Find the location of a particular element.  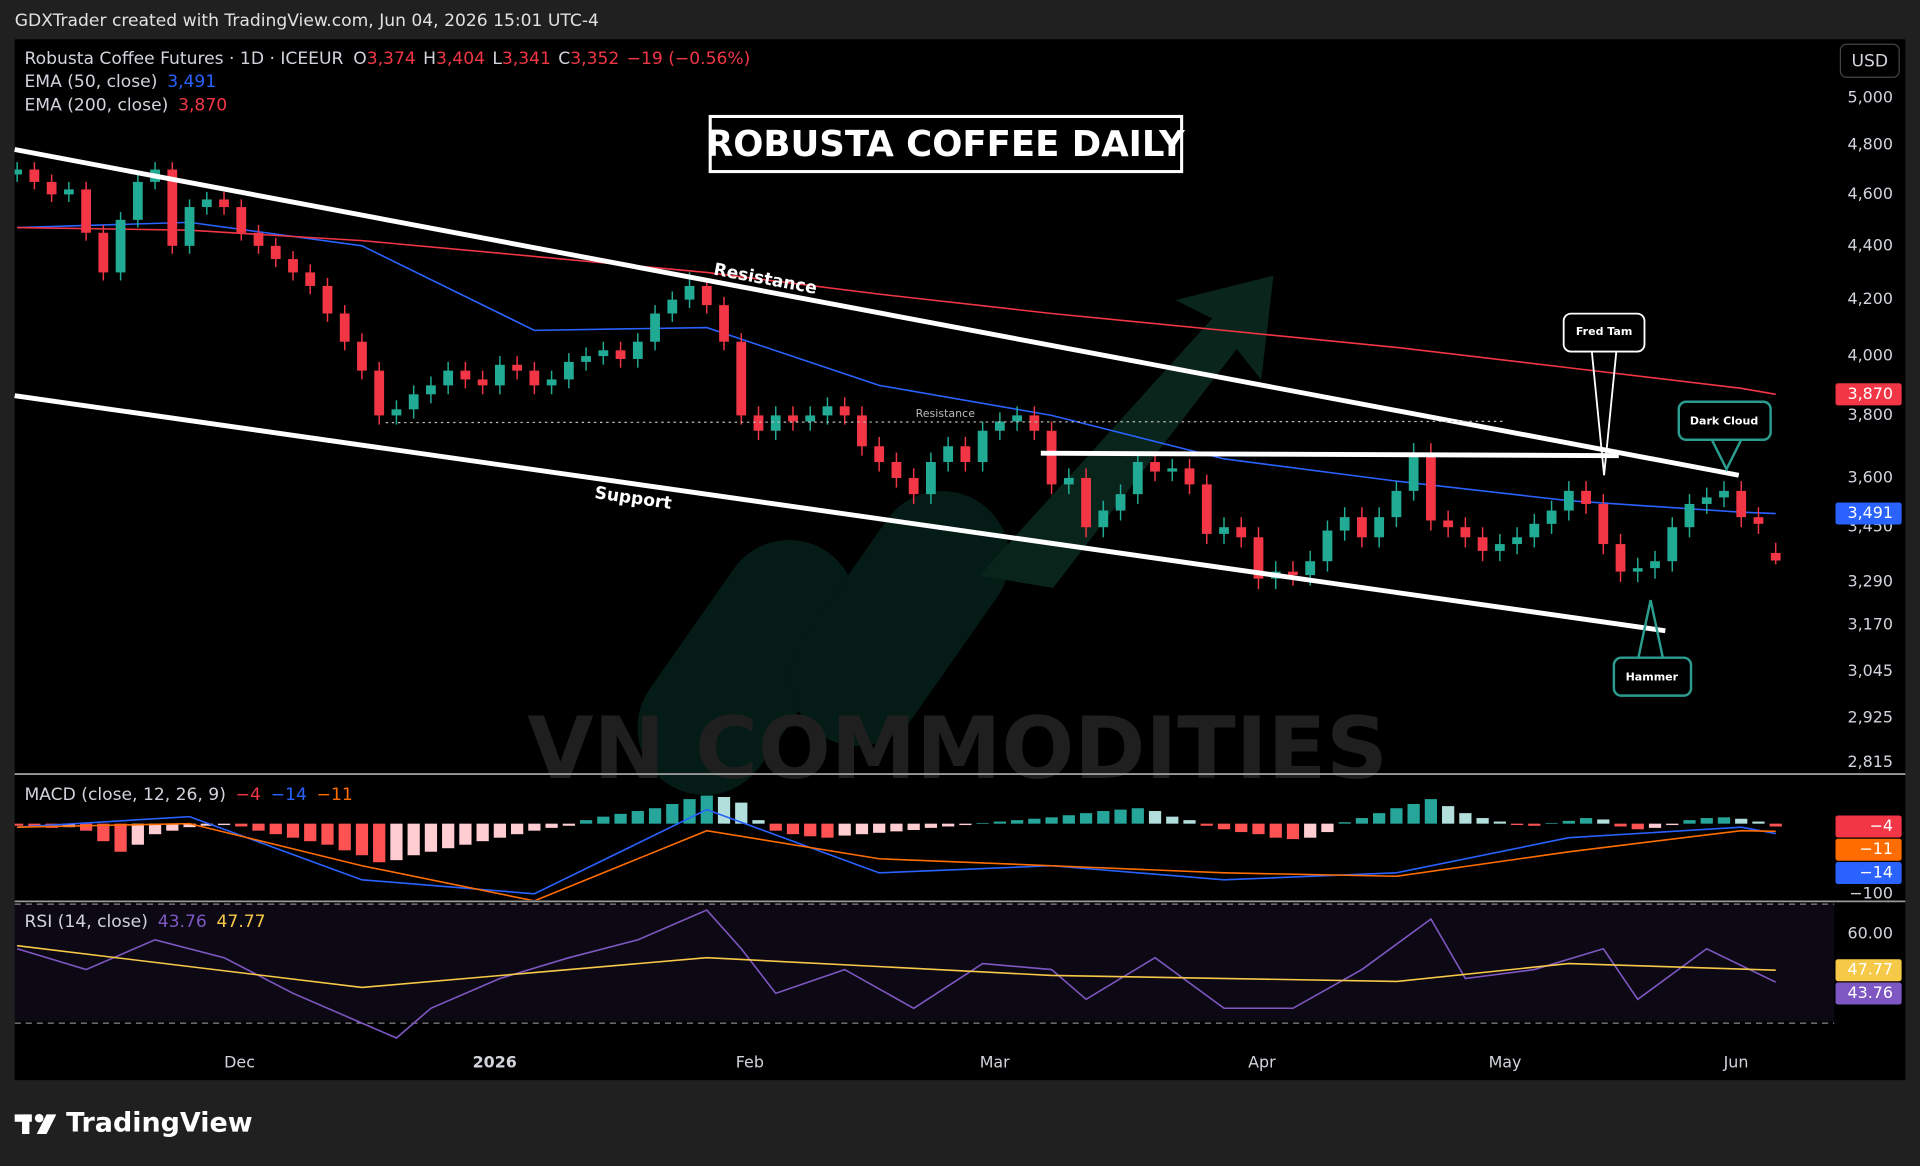

macd-value: −4 is located at coordinates (248, 795).